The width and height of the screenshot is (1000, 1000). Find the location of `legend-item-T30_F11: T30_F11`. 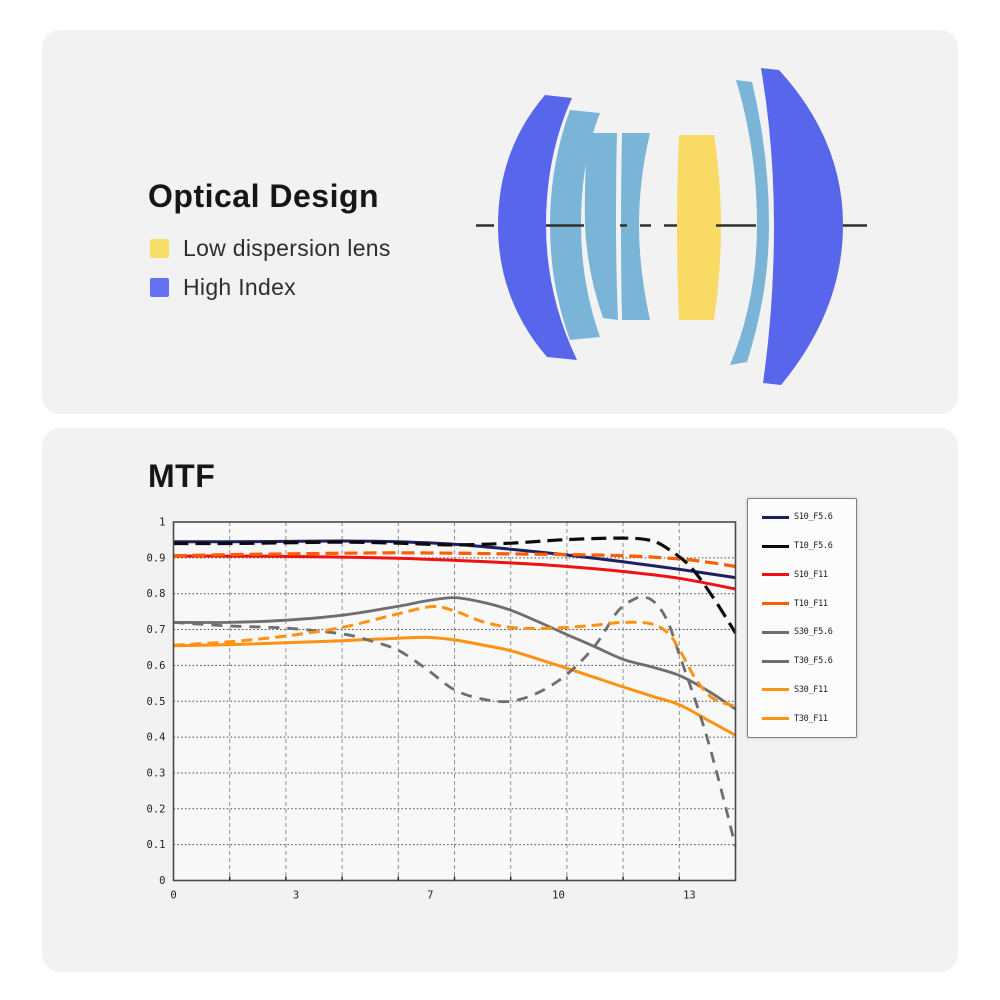

legend-item-T30_F11: T30_F11 is located at coordinates (802, 719).